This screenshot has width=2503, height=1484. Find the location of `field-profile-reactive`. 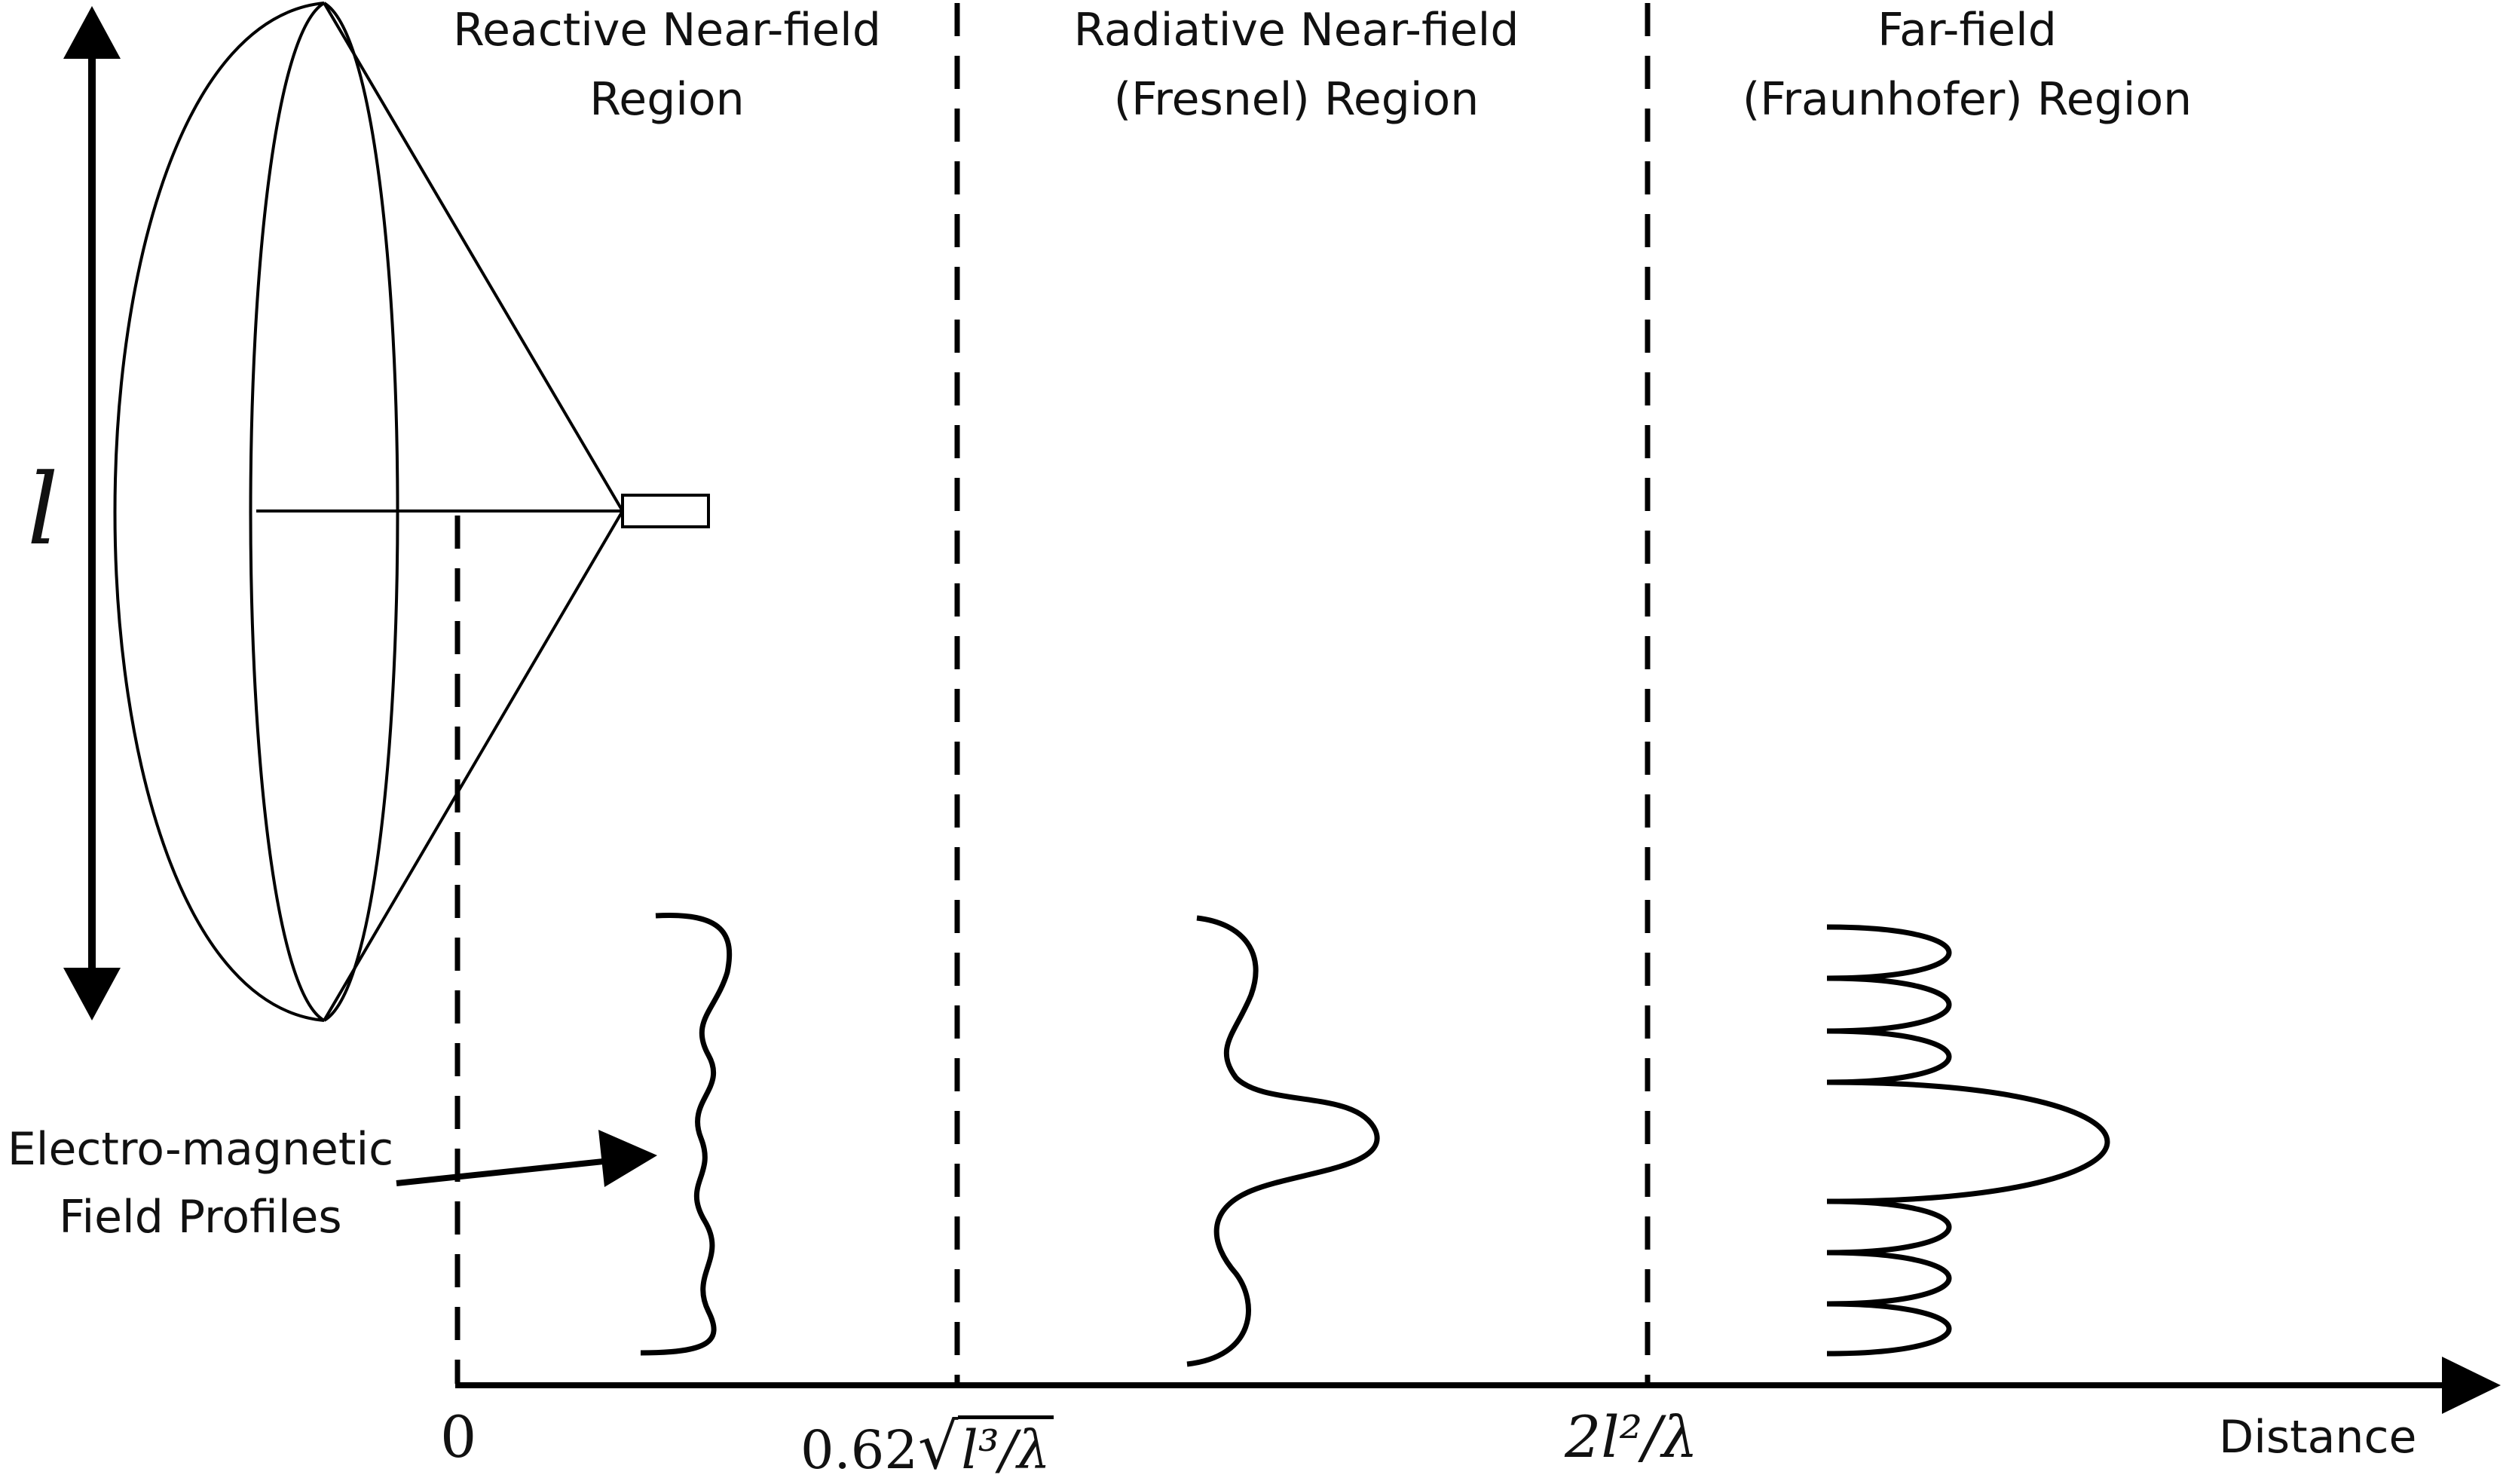

field-profile-reactive is located at coordinates (686, 1134).